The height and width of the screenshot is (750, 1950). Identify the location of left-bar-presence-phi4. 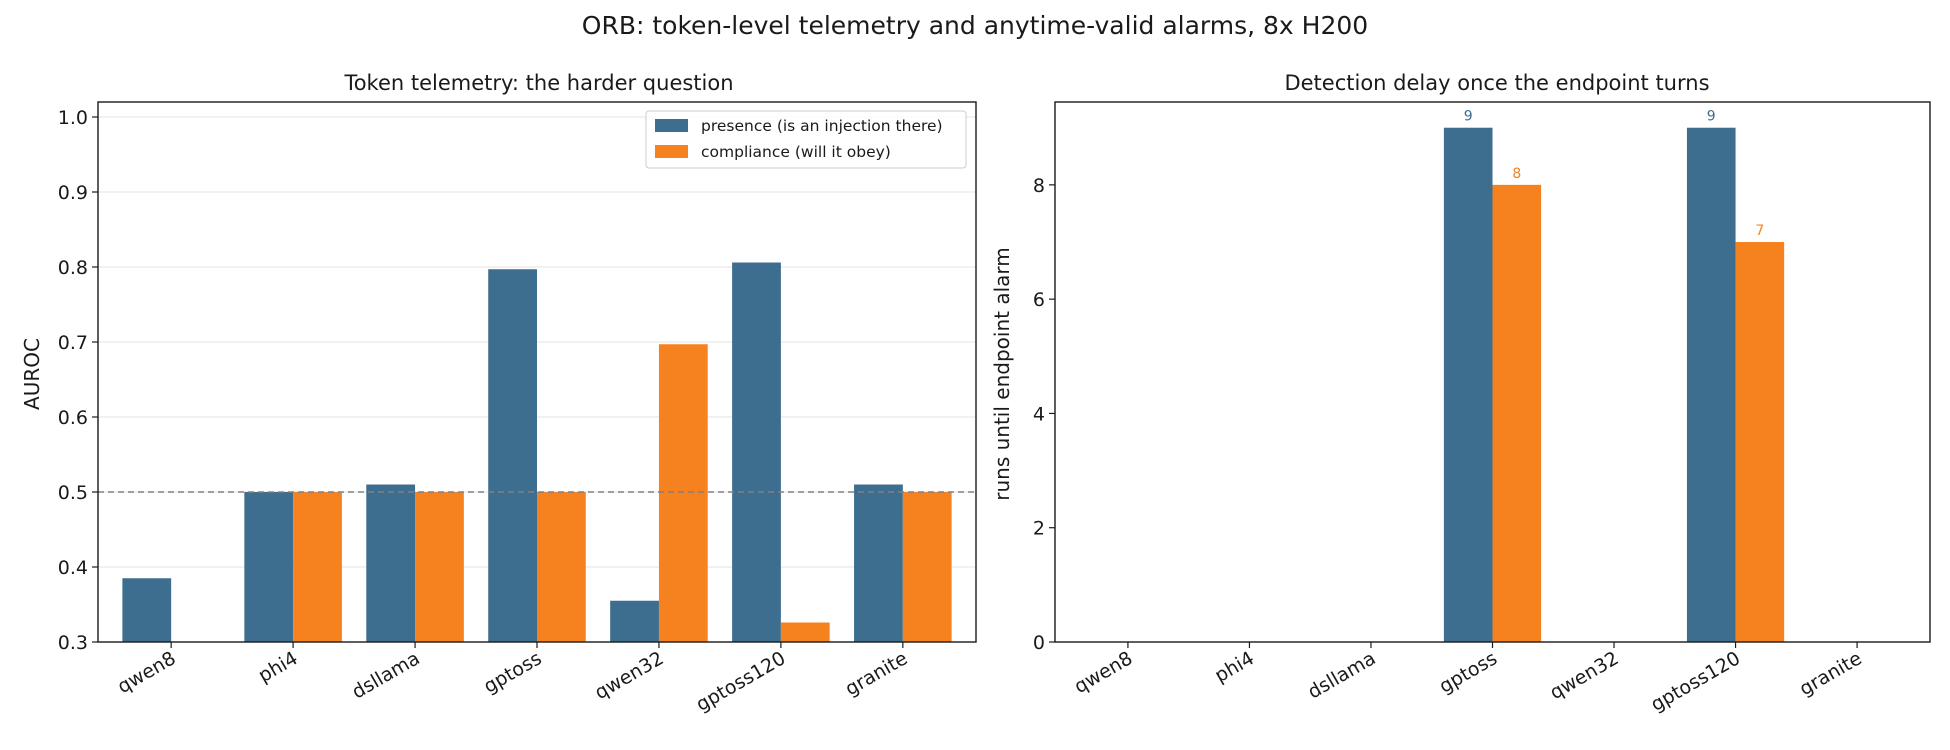
(269, 567).